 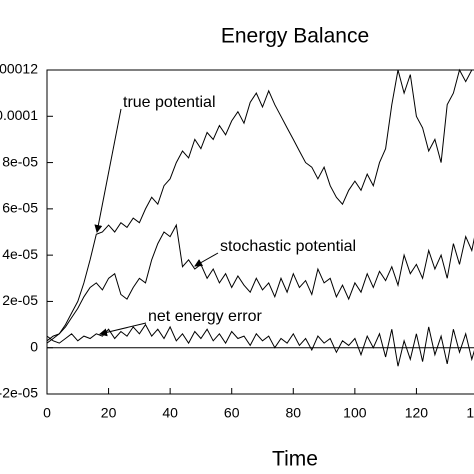 I want to click on y-tick-label: 4e-05, so click(x=20, y=254).